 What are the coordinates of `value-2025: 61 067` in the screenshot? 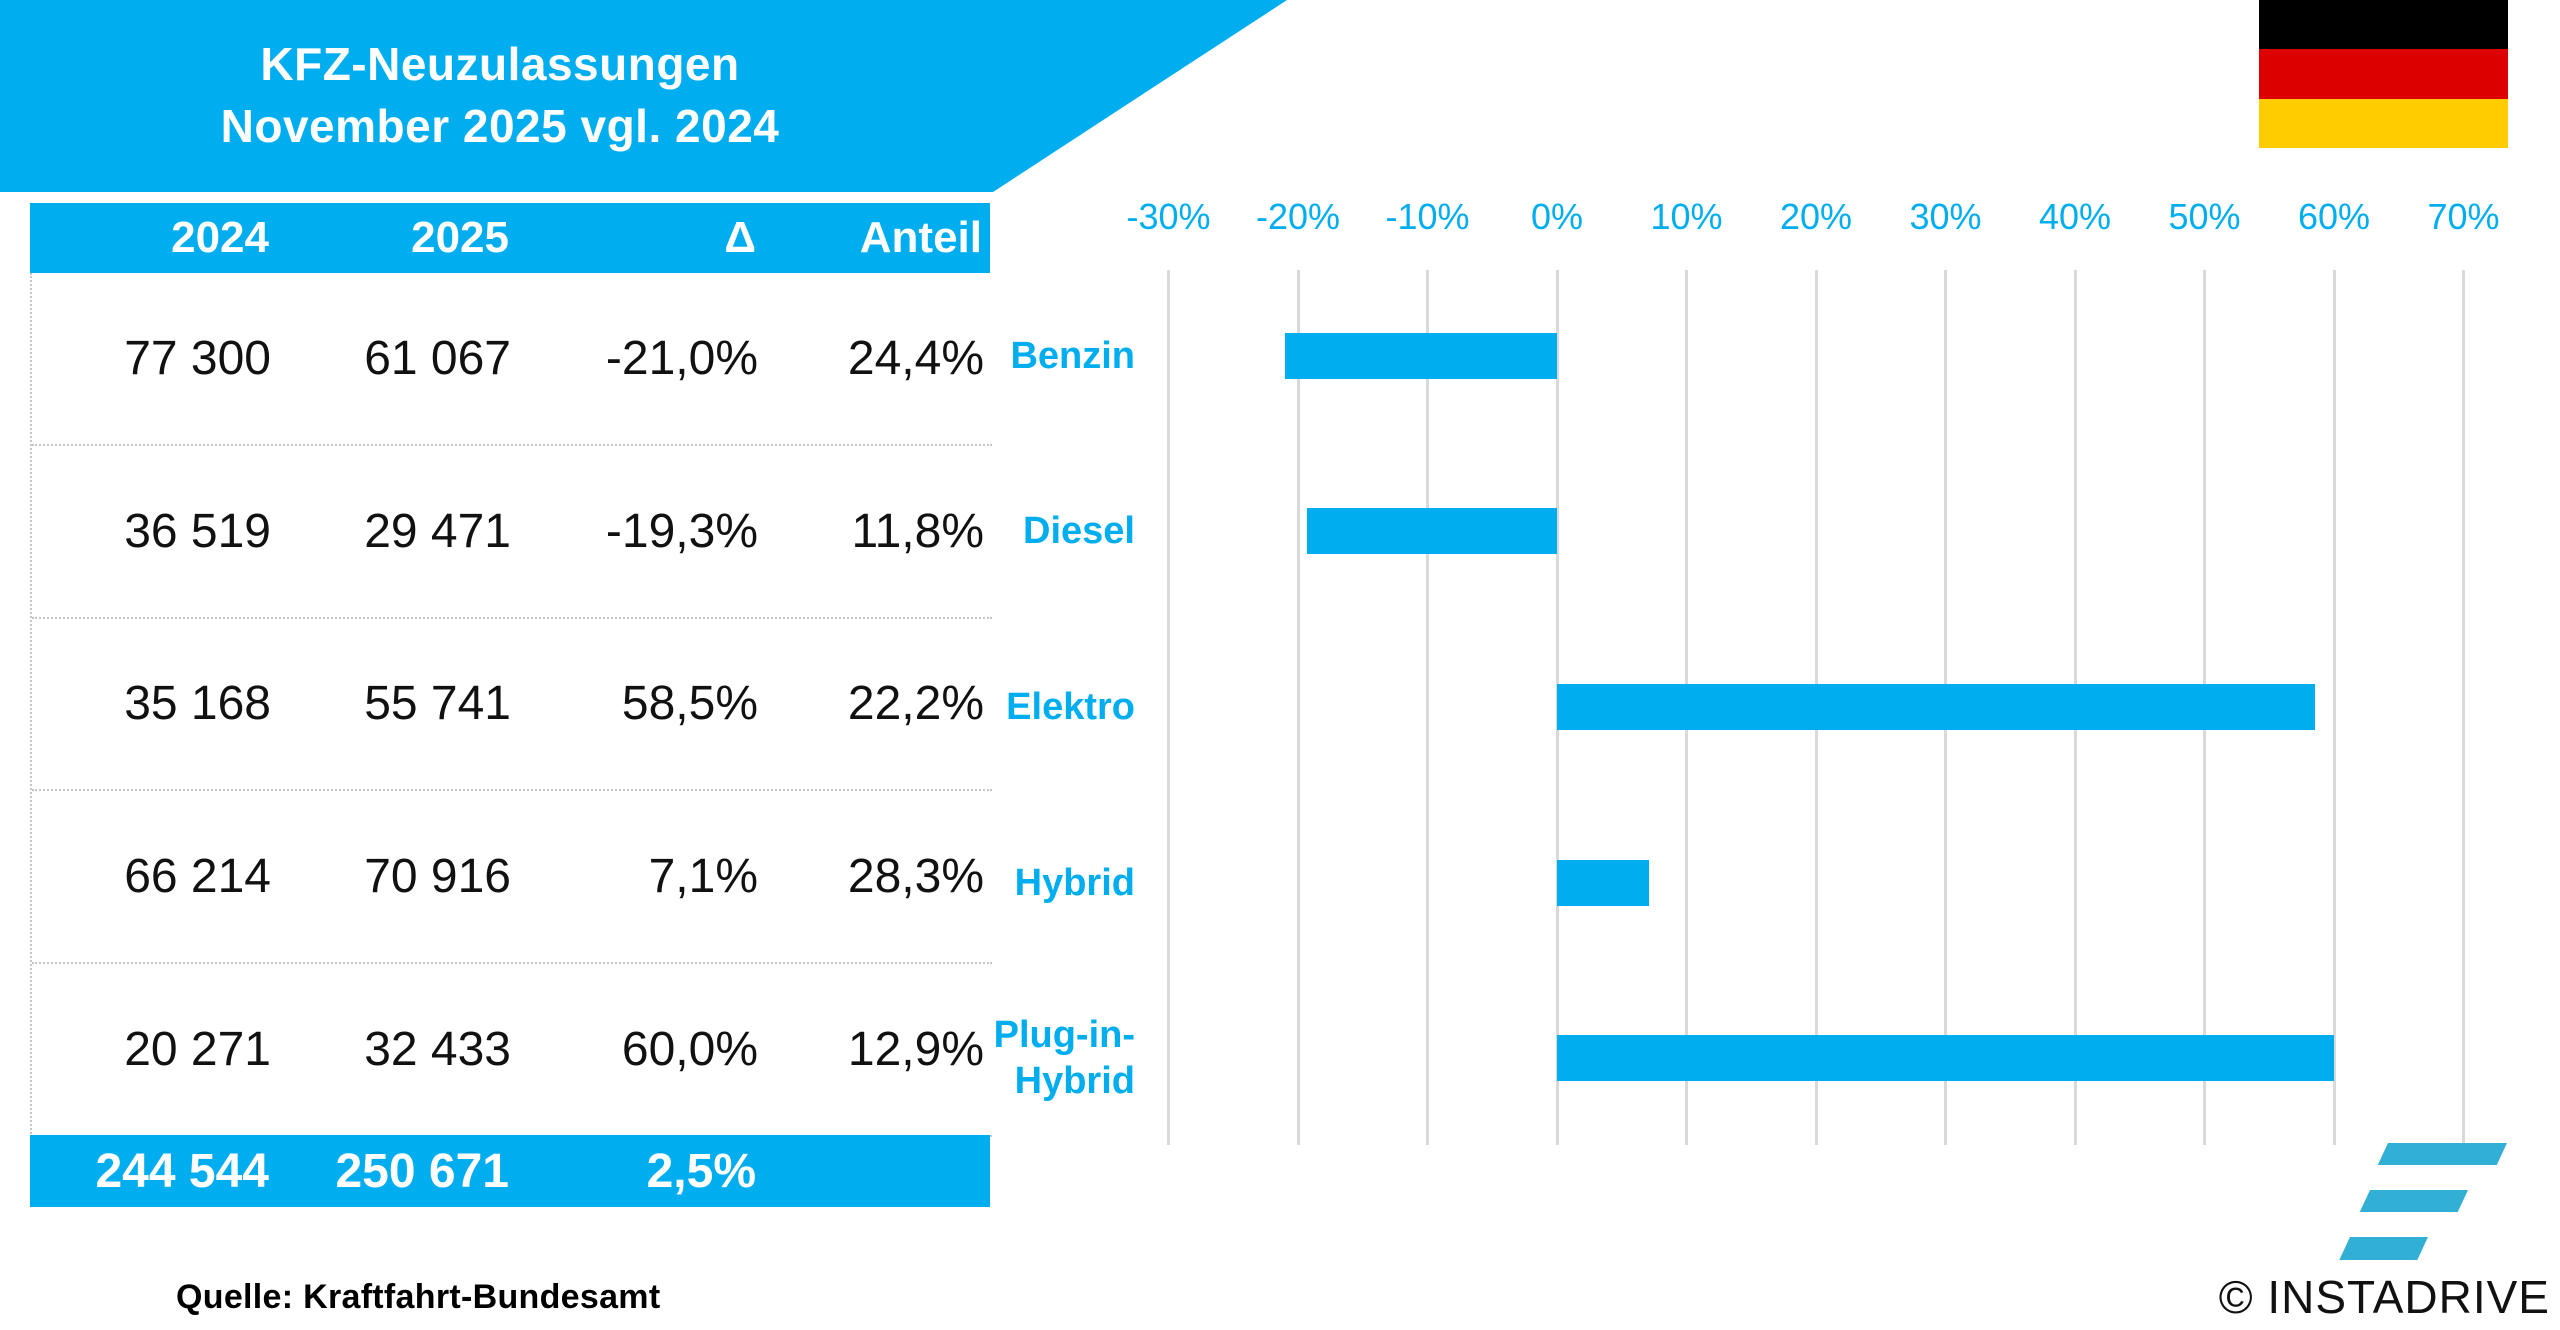 It's located at (437, 358).